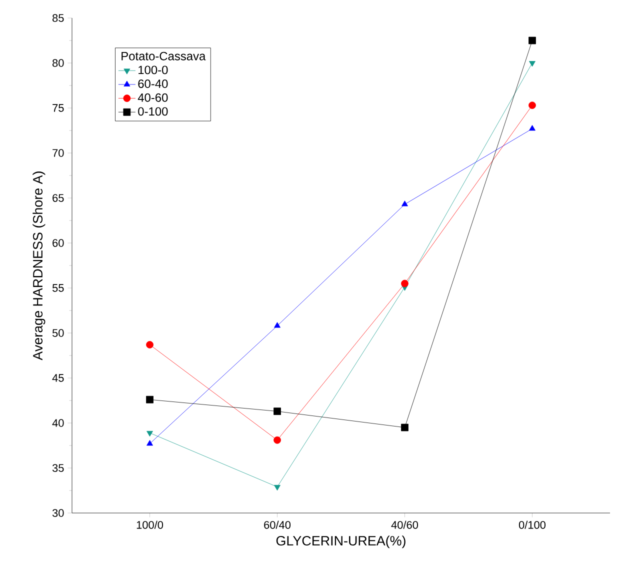  What do you see at coordinates (150, 524) in the screenshot?
I see `x-tick-label: 100/0` at bounding box center [150, 524].